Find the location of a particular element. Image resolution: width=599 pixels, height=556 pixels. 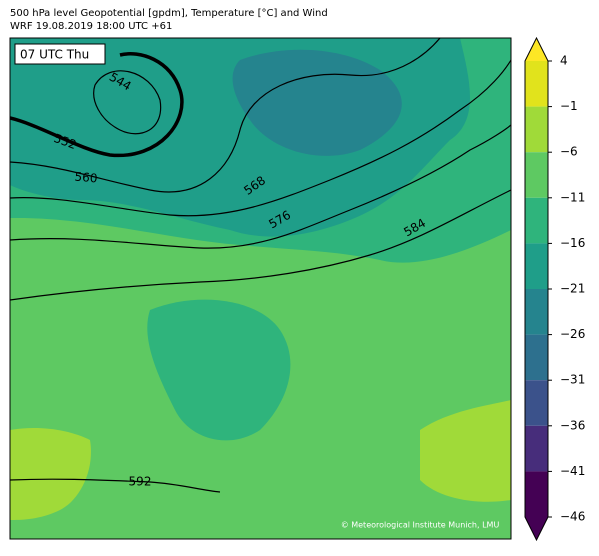

colorbar-tick-label: −36 is located at coordinates (572, 425).